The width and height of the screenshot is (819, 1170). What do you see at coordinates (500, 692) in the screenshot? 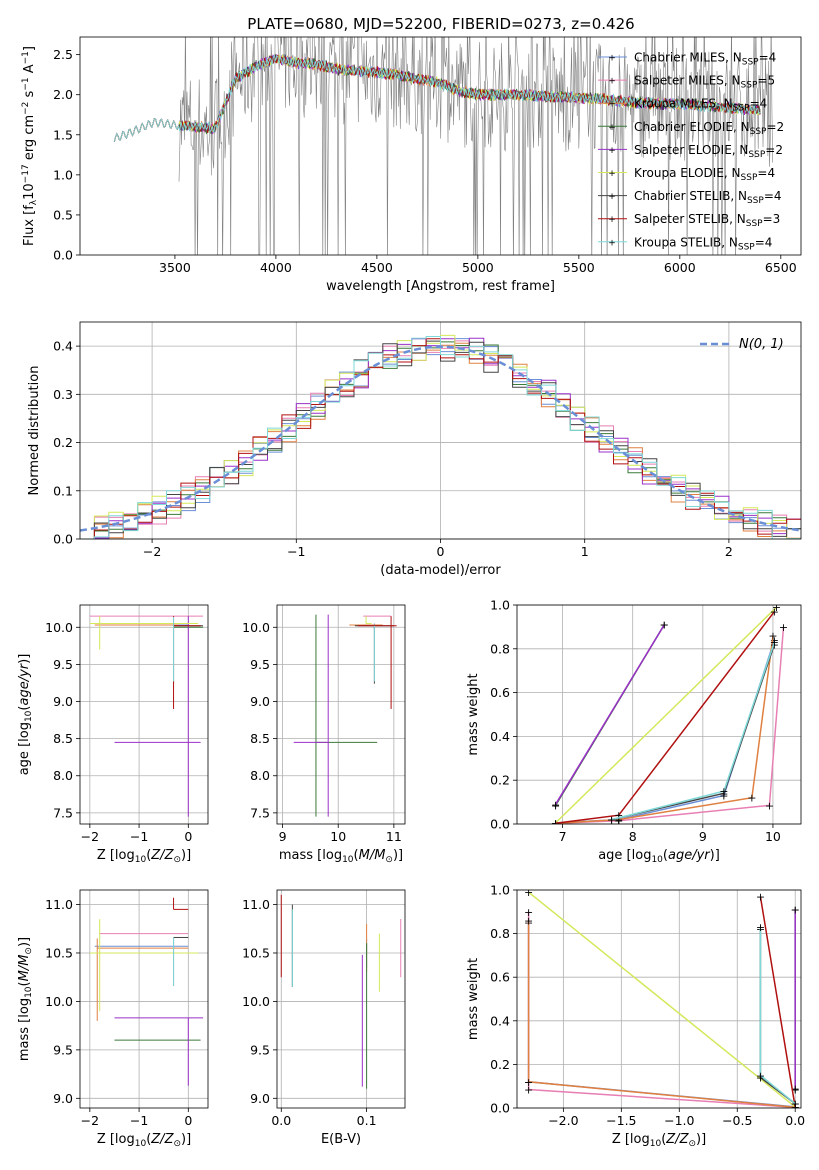
I see `y-tick-label: 0.6` at bounding box center [500, 692].